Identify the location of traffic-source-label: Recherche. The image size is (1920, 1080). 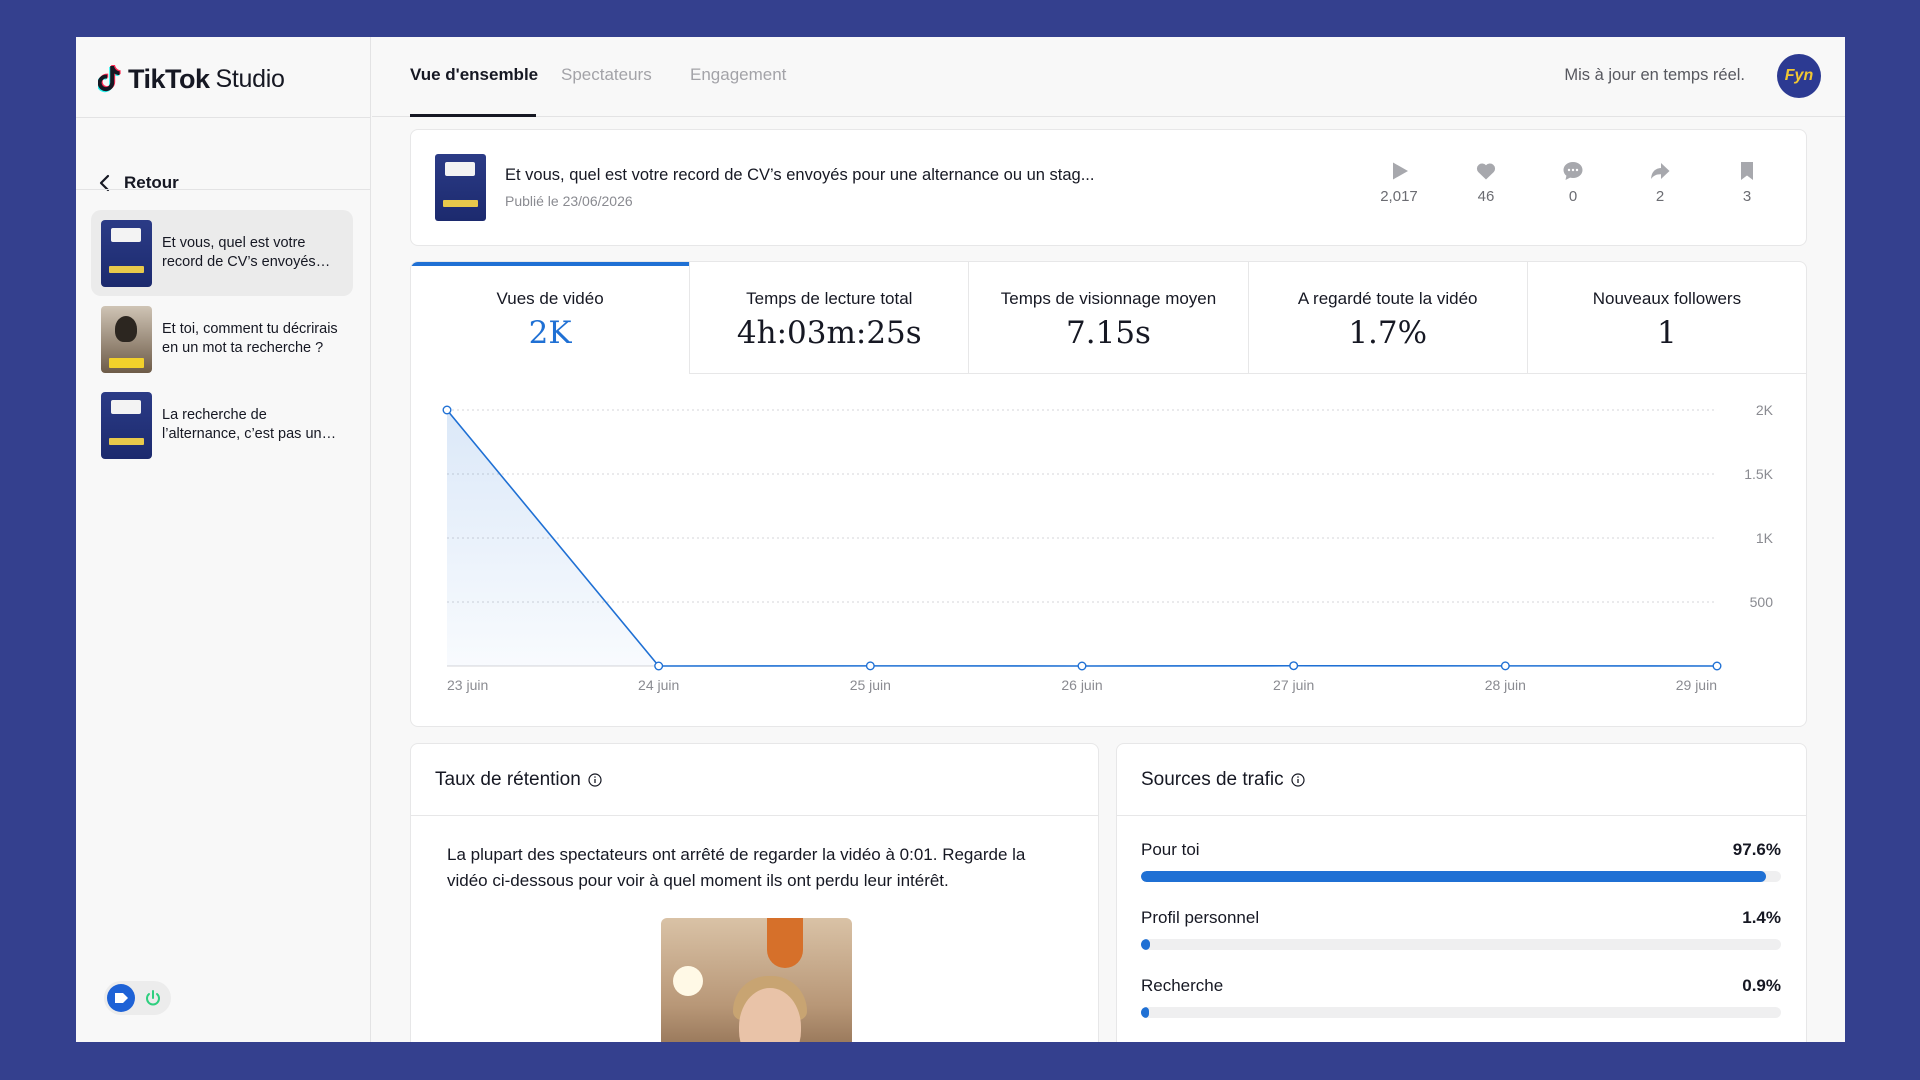
(1182, 985).